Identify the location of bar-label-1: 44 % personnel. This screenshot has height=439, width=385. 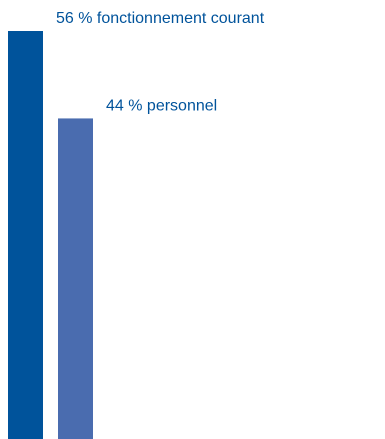
(161, 105).